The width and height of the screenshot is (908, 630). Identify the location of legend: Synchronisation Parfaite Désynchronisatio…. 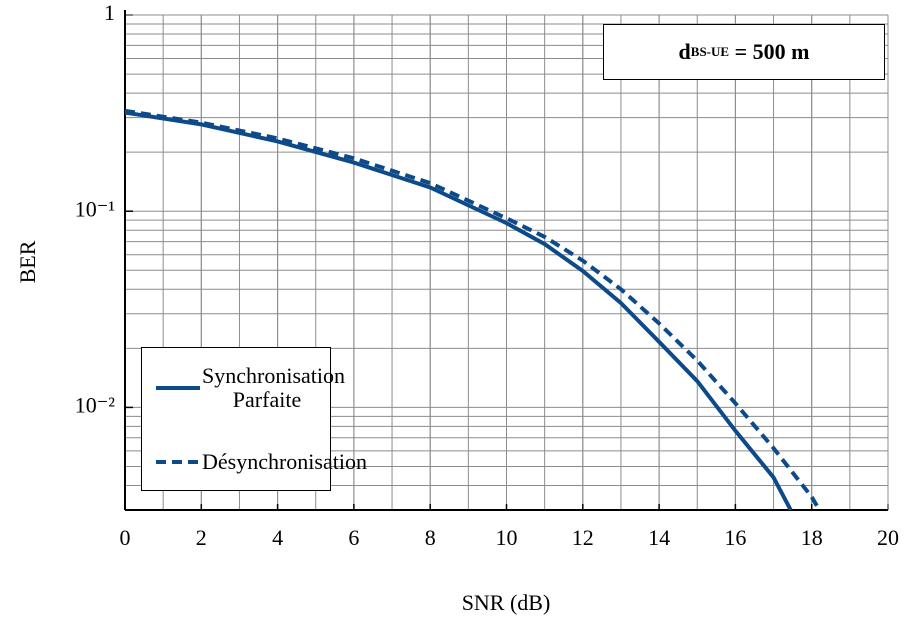
(254, 419).